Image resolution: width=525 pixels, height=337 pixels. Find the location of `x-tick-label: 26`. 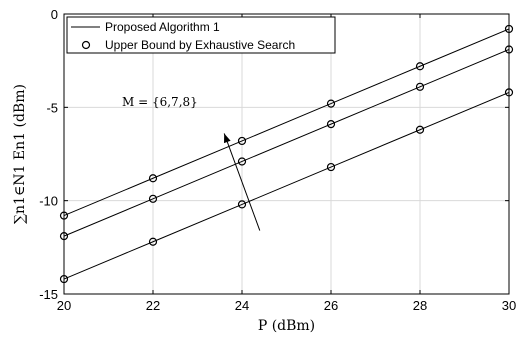

x-tick-label: 26 is located at coordinates (331, 305).